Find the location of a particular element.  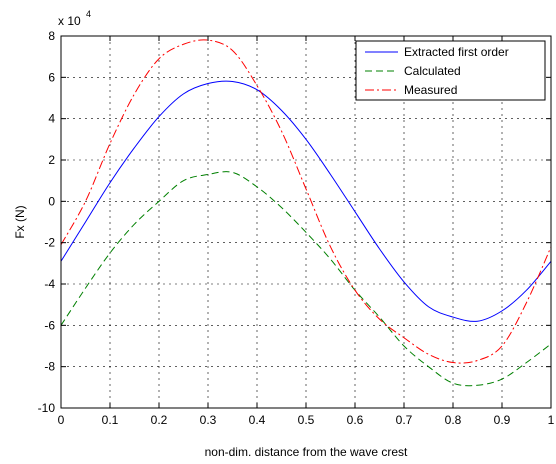

x-axis-label: non-dim. distance from the wave crest is located at coordinates (306, 452).